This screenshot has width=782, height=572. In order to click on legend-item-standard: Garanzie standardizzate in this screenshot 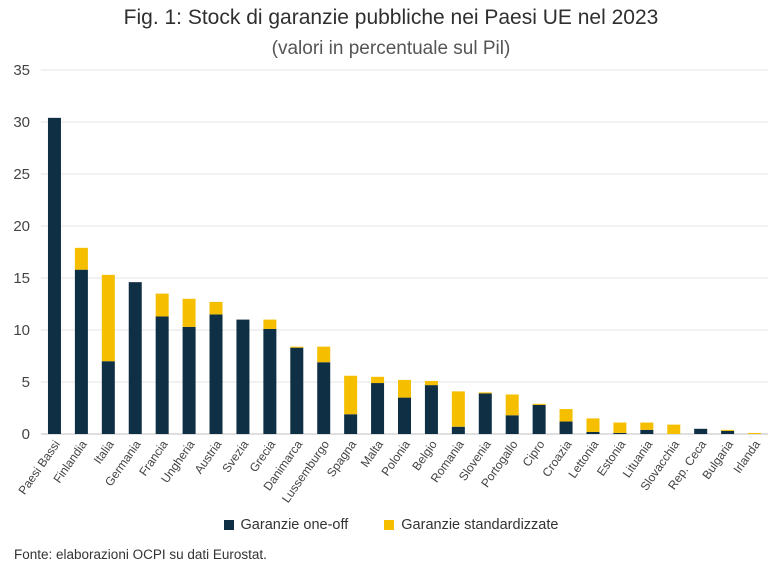, I will do `click(471, 525)`.